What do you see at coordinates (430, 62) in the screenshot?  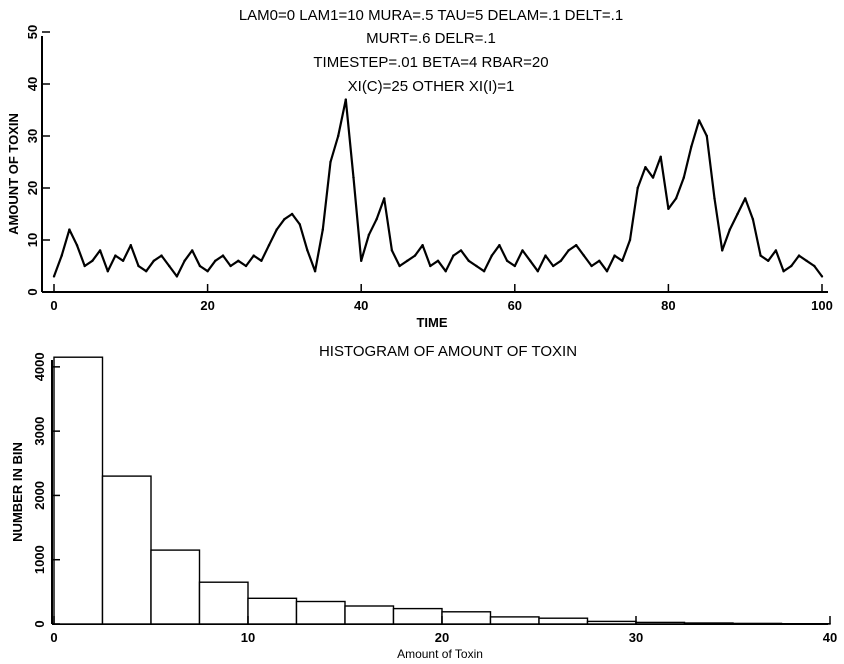 I see `top-title-line-3: TIMESTEP=.01 BETA=4 RBAR=20` at bounding box center [430, 62].